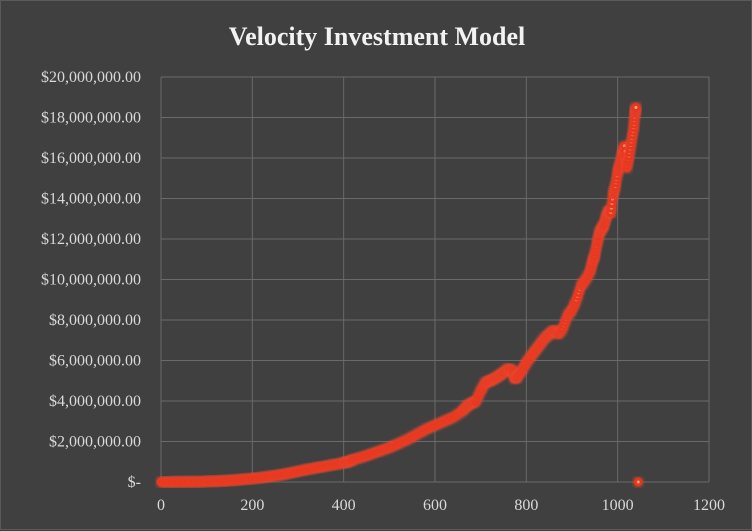  I want to click on y-tick-label: $16,000,000.00, so click(91, 158).